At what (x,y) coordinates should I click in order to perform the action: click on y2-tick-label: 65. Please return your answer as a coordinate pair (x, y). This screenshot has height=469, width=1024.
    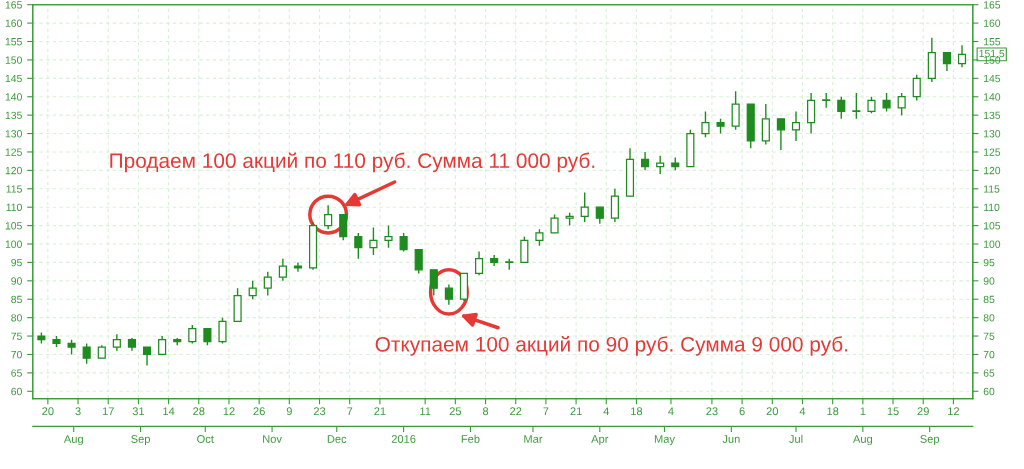
    Looking at the image, I should click on (989, 373).